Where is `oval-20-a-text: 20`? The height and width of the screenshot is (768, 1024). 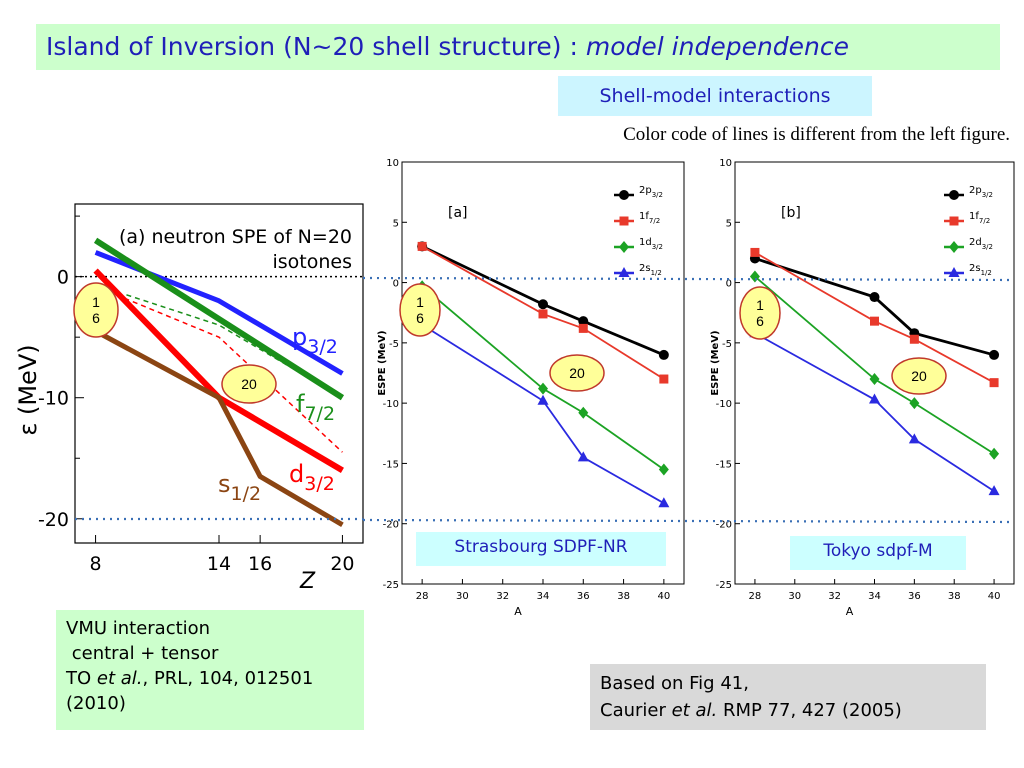 oval-20-a-text: 20 is located at coordinates (577, 373).